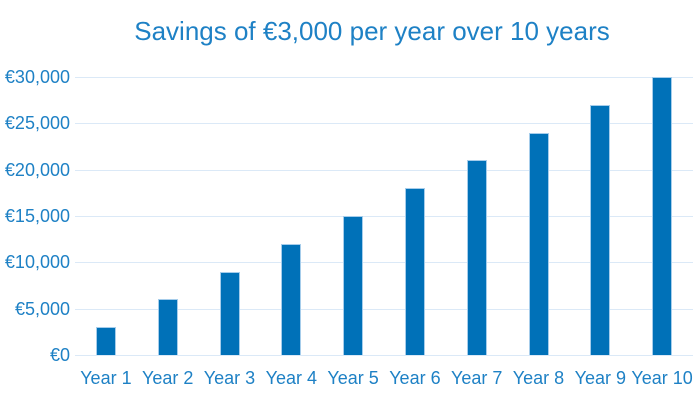 The height and width of the screenshot is (403, 700). I want to click on x-axis-category-label: Year 2, so click(168, 378).